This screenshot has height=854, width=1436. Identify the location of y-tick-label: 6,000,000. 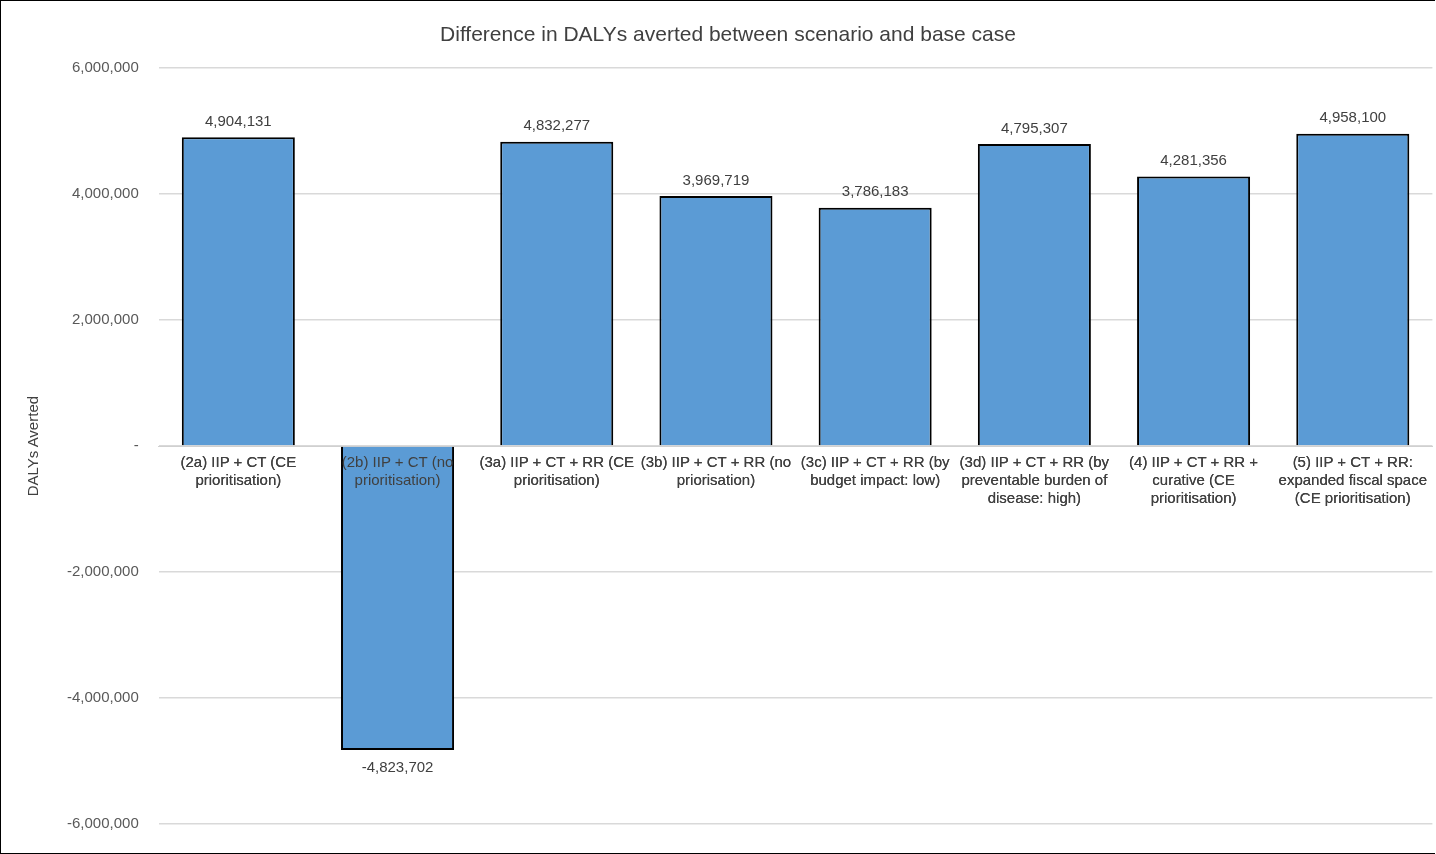
(105, 67).